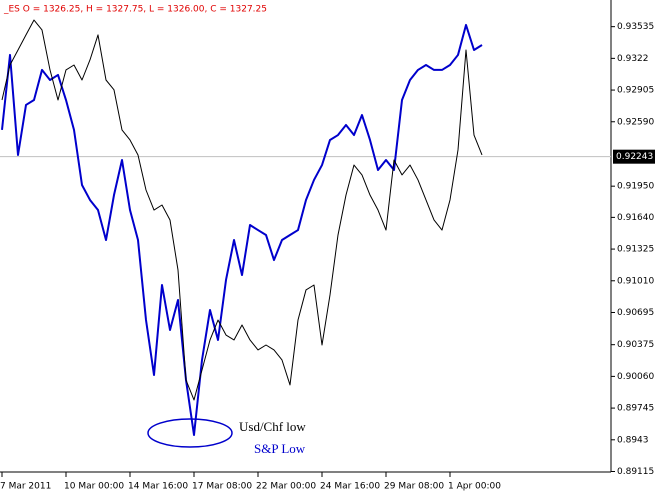  Describe the element at coordinates (94, 487) in the screenshot. I see `x-tick-label: 10 Mar 00:00` at that location.